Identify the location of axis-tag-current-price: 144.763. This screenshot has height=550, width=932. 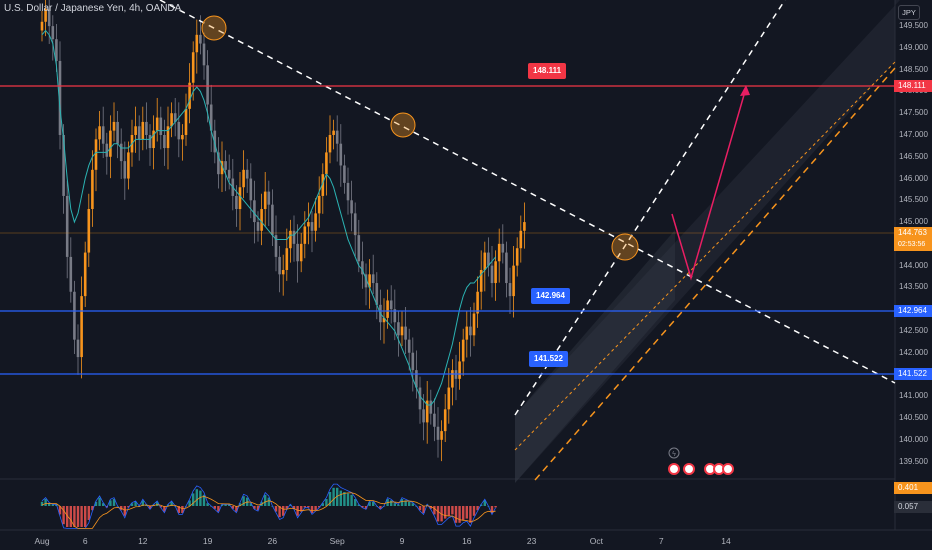
(913, 233).